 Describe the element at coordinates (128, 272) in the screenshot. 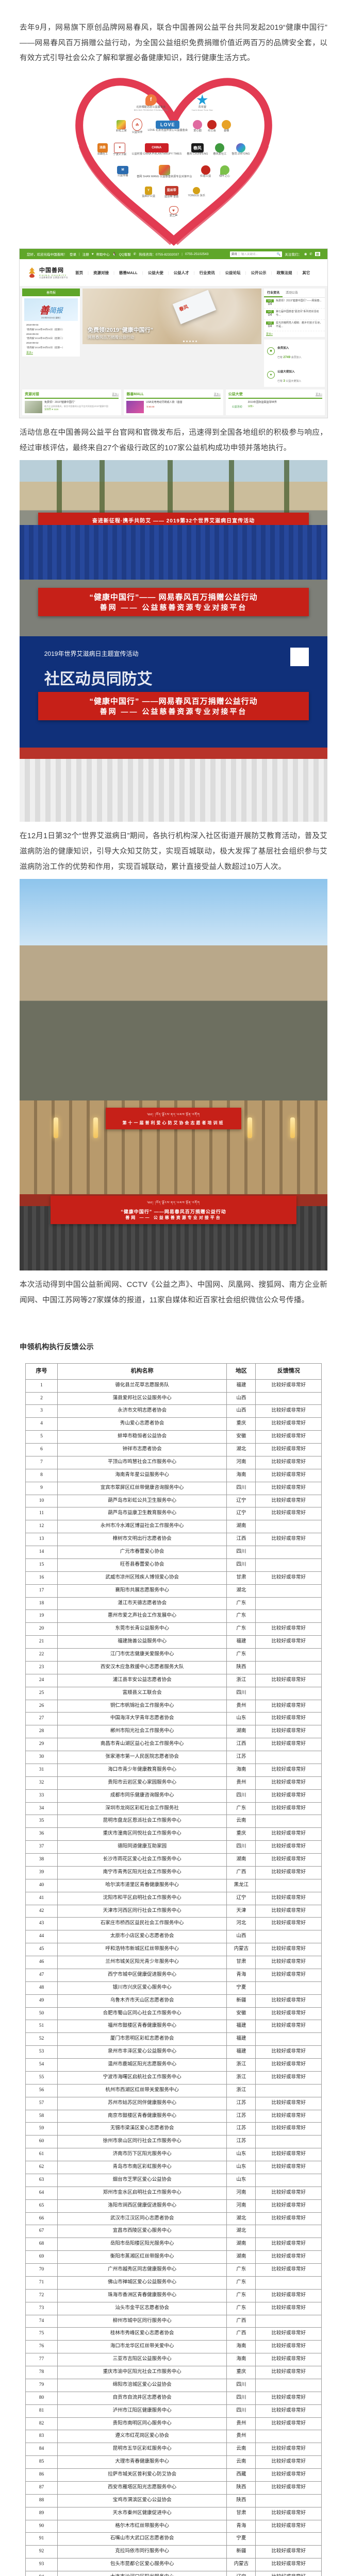

I see `nav-item-mall: 慈善MALL` at that location.